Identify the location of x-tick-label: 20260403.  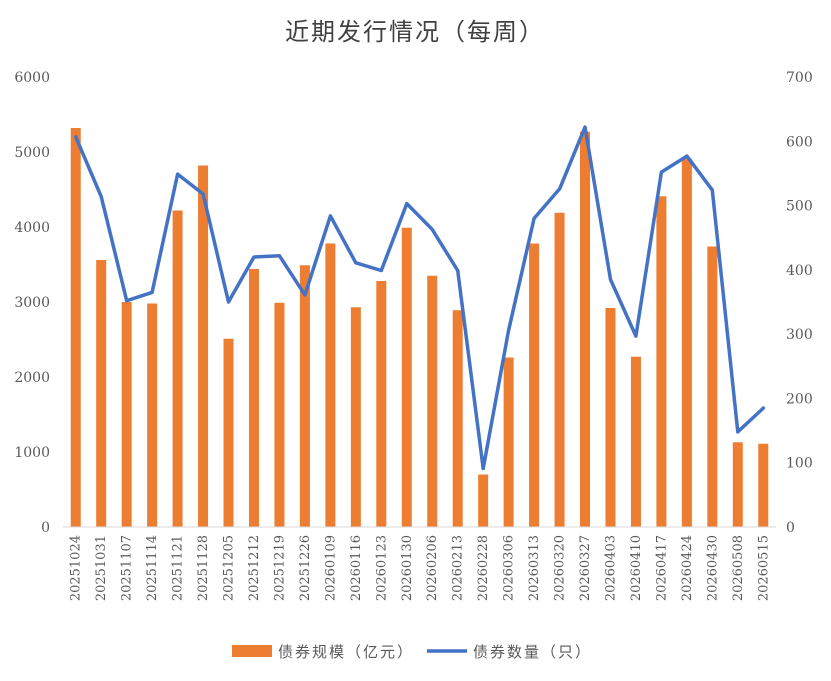
(610, 568).